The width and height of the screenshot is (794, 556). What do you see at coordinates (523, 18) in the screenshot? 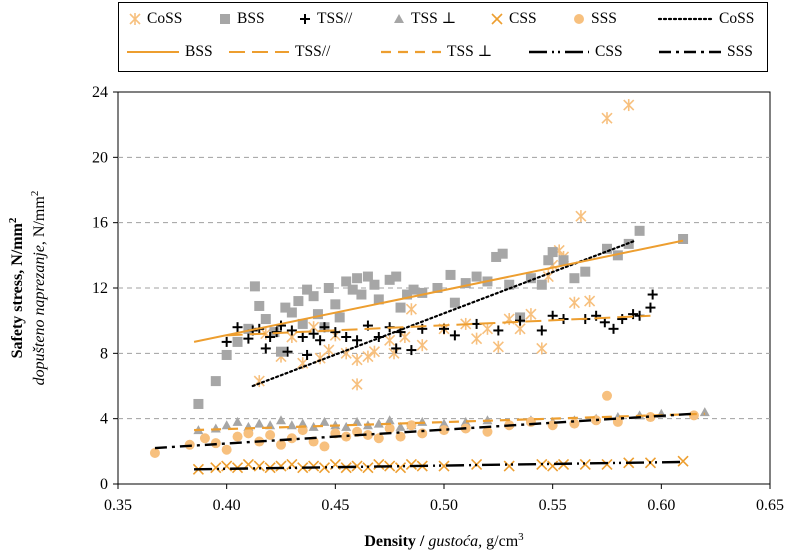
I see `legend-label: CSS` at bounding box center [523, 18].